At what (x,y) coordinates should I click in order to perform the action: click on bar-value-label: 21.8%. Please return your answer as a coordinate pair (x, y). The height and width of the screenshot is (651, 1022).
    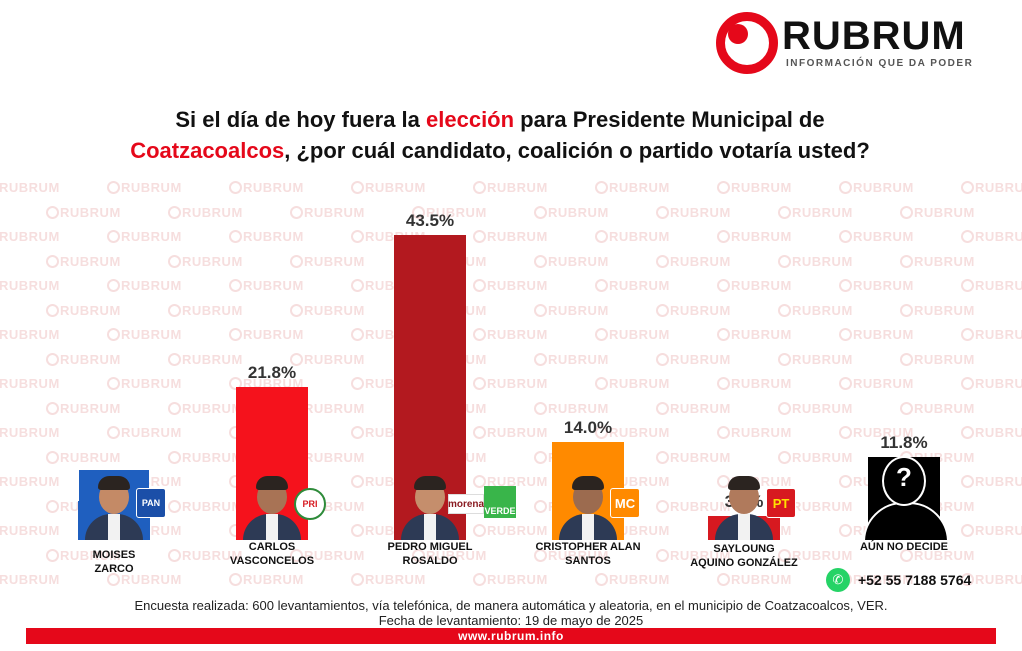
    Looking at the image, I should click on (272, 373).